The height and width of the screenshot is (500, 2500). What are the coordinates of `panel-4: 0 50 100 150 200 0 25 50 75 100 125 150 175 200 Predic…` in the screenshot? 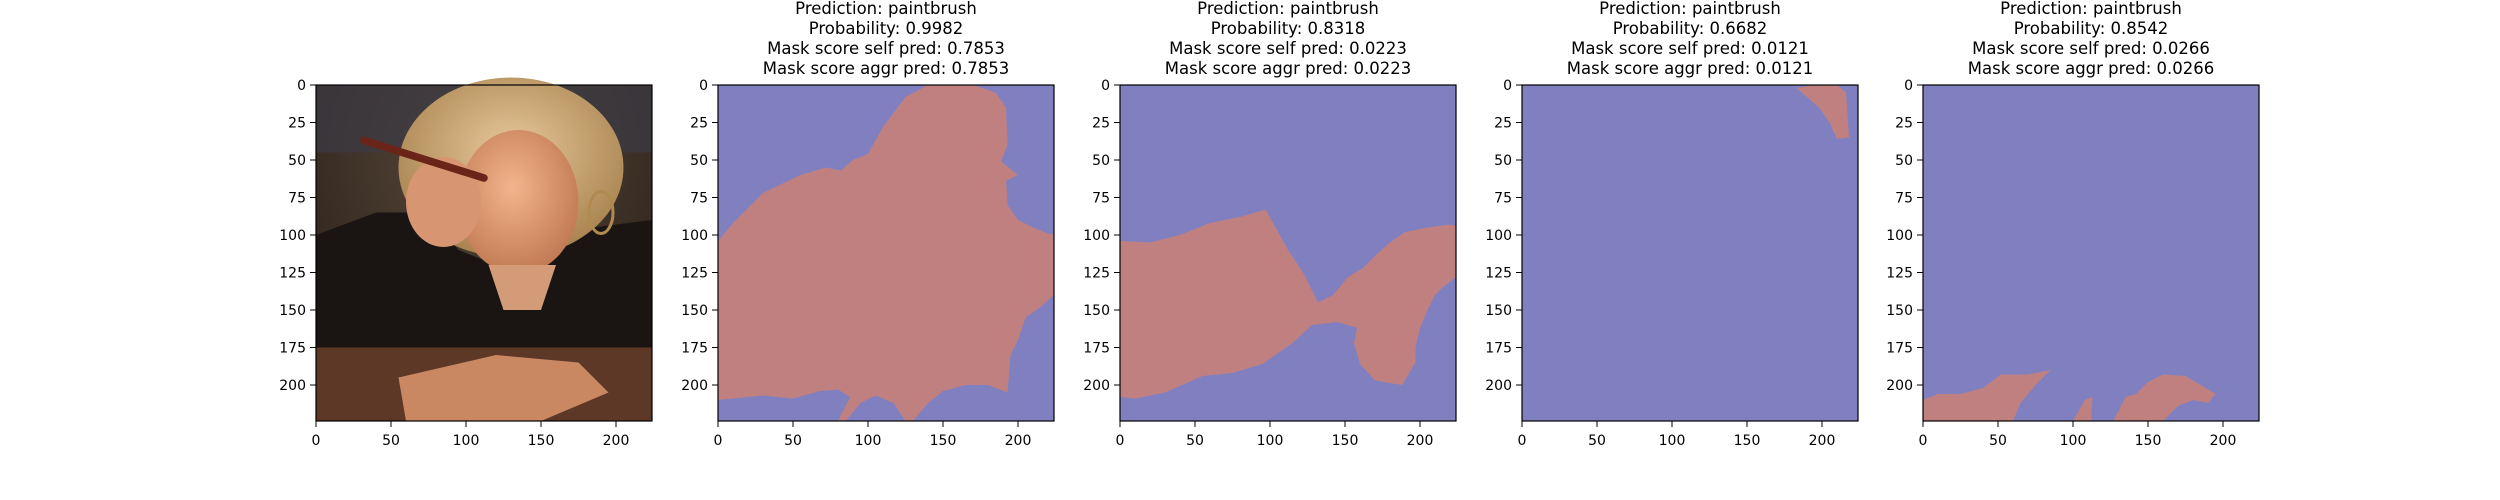 It's located at (1672, 224).